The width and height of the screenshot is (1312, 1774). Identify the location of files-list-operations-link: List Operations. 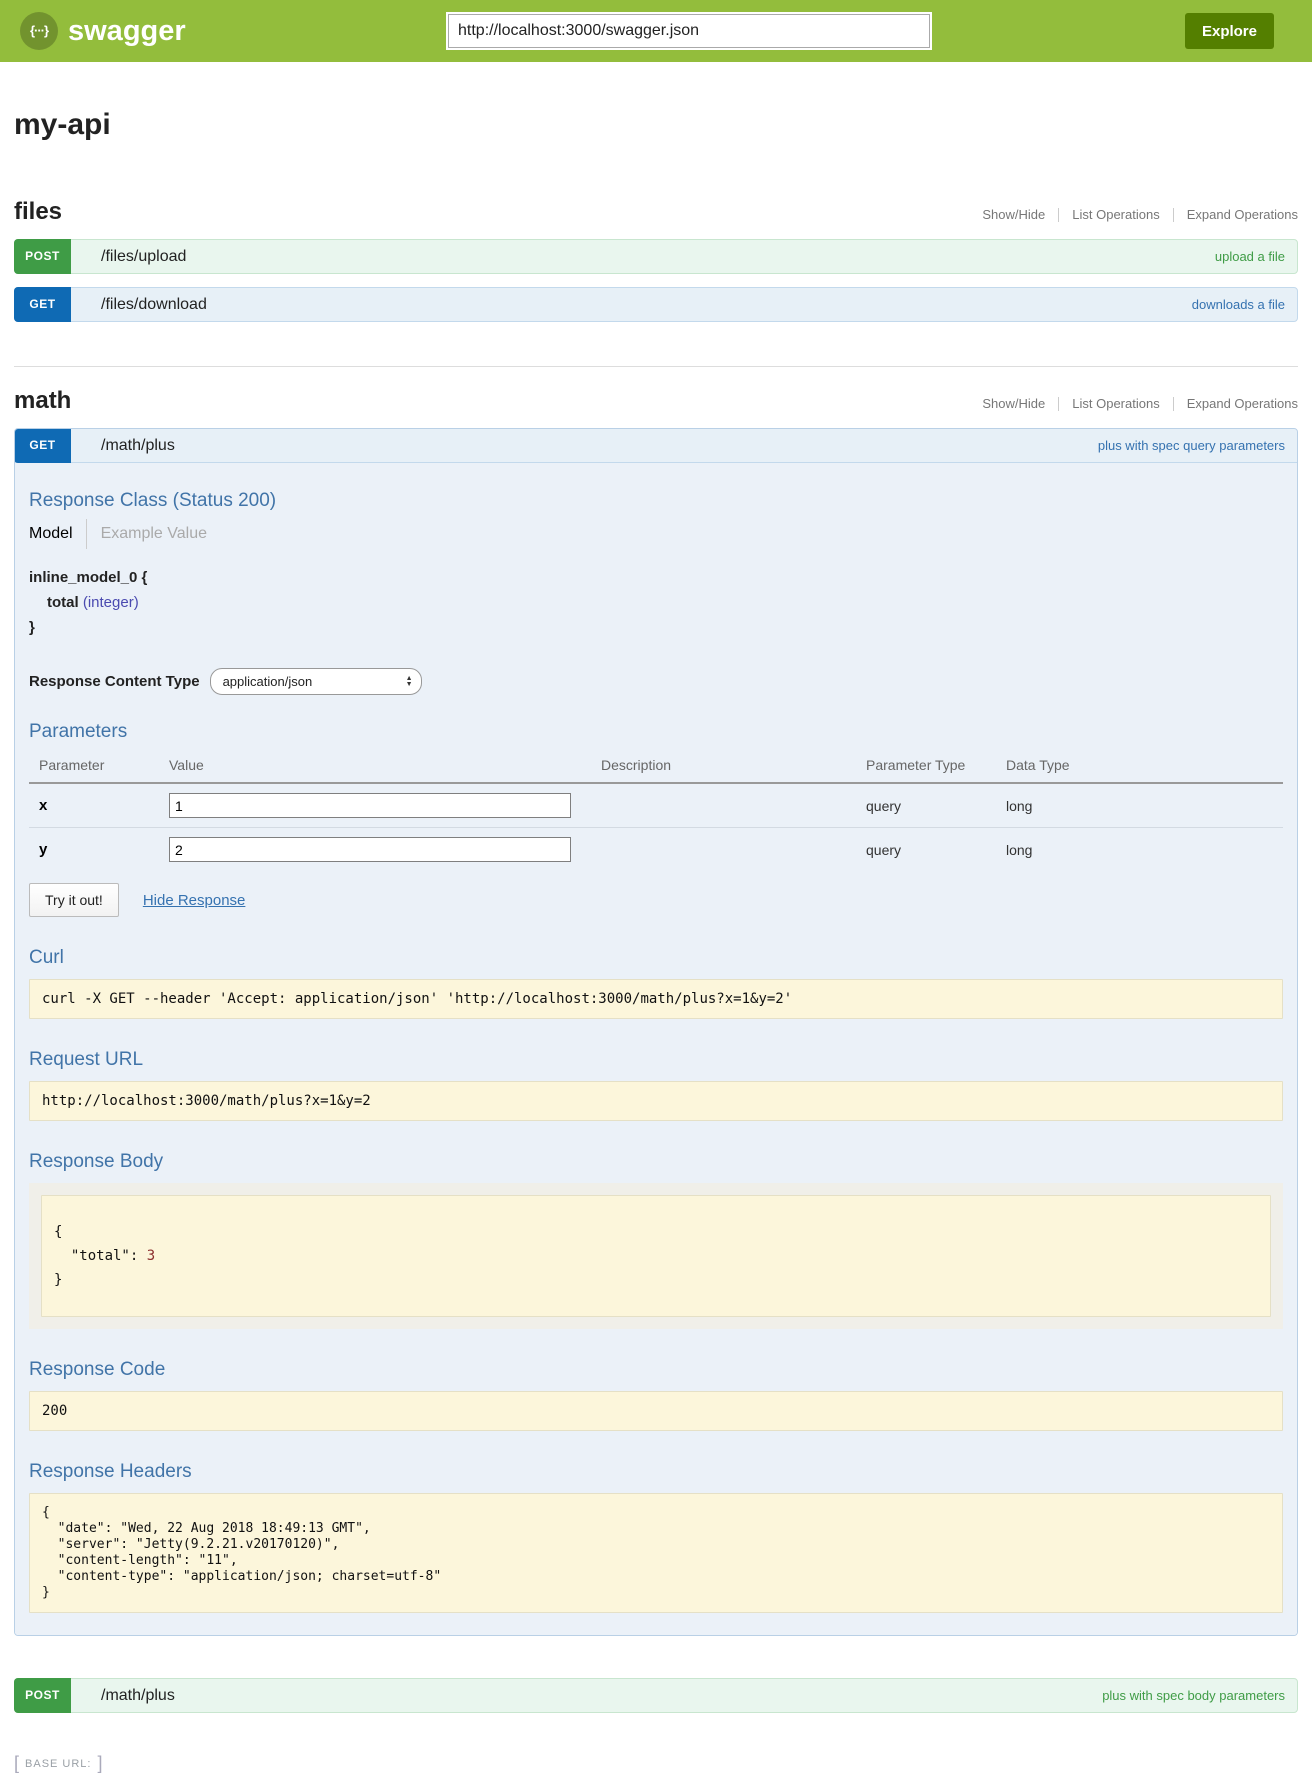
(1116, 214).